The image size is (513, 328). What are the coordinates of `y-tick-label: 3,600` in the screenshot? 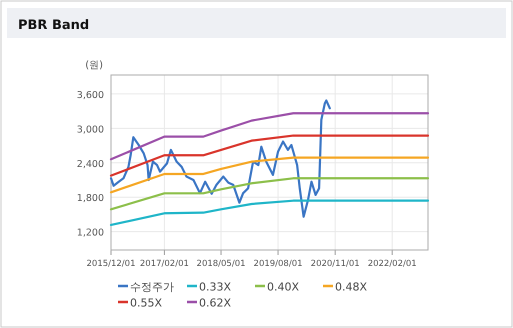 It's located at (90, 95).